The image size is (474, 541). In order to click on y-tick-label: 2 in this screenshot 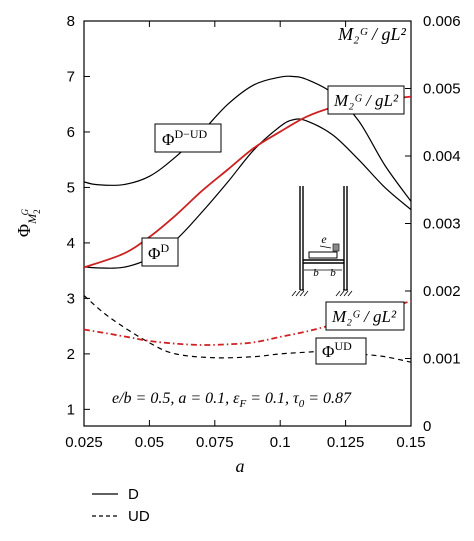, I will do `click(71, 354)`.